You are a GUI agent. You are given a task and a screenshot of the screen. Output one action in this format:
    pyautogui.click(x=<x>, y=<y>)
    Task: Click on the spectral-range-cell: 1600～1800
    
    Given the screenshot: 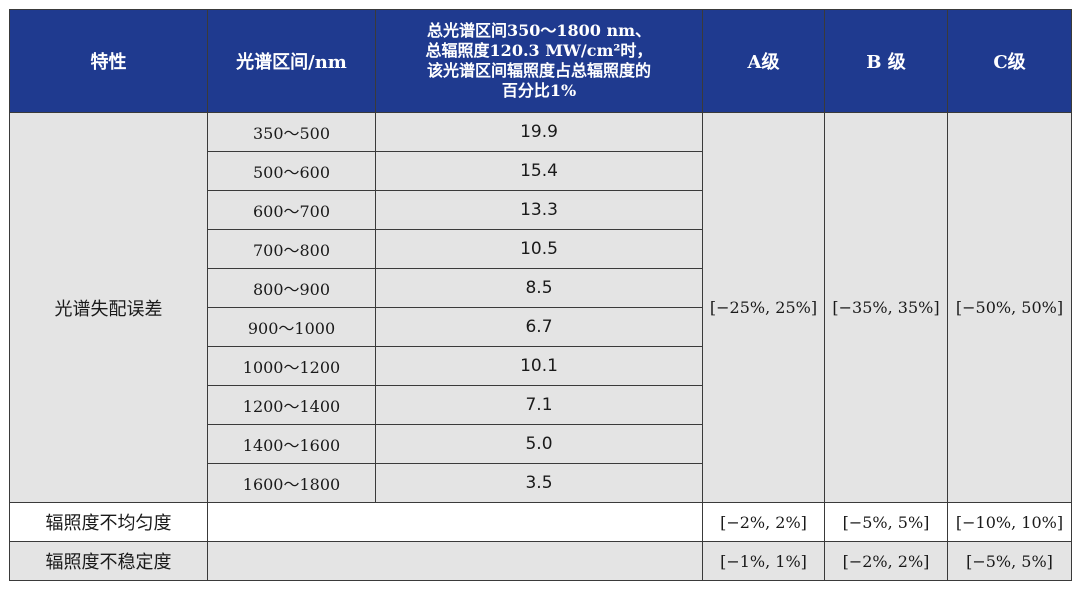 What is the action you would take?
    pyautogui.click(x=291, y=483)
    